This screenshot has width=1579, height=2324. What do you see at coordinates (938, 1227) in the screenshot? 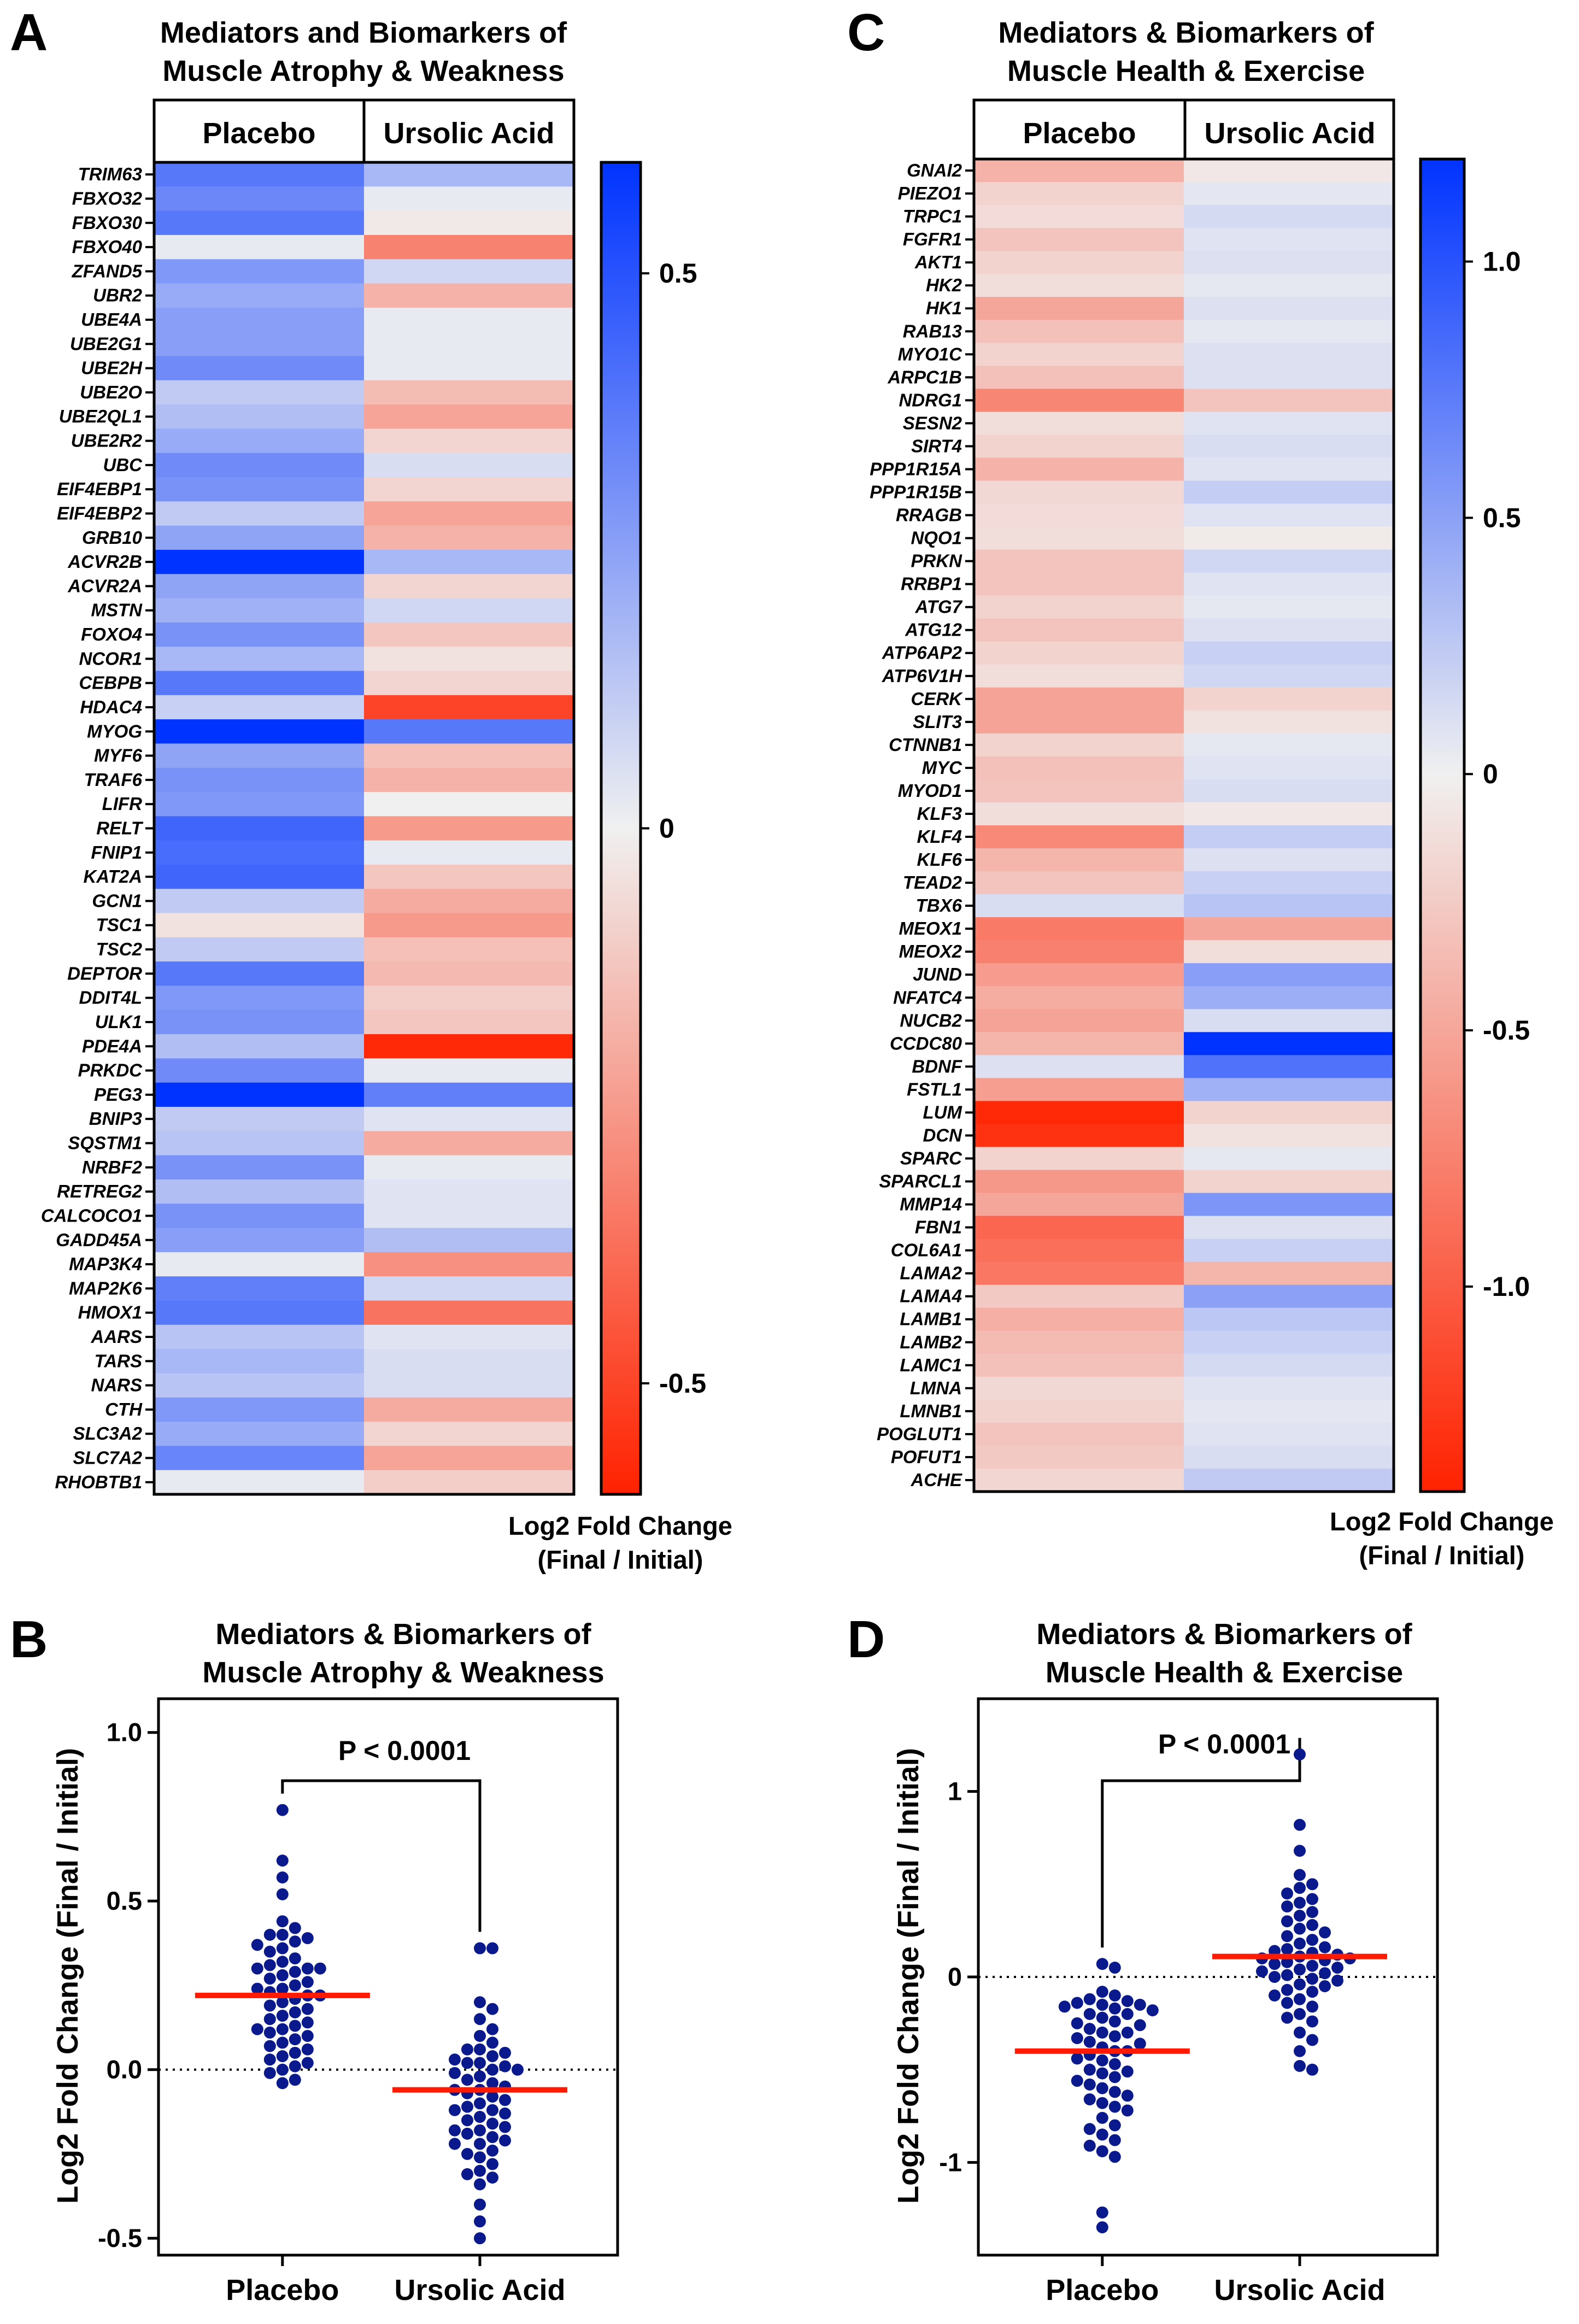
I see `gene-label-fbn1: FBN1` at bounding box center [938, 1227].